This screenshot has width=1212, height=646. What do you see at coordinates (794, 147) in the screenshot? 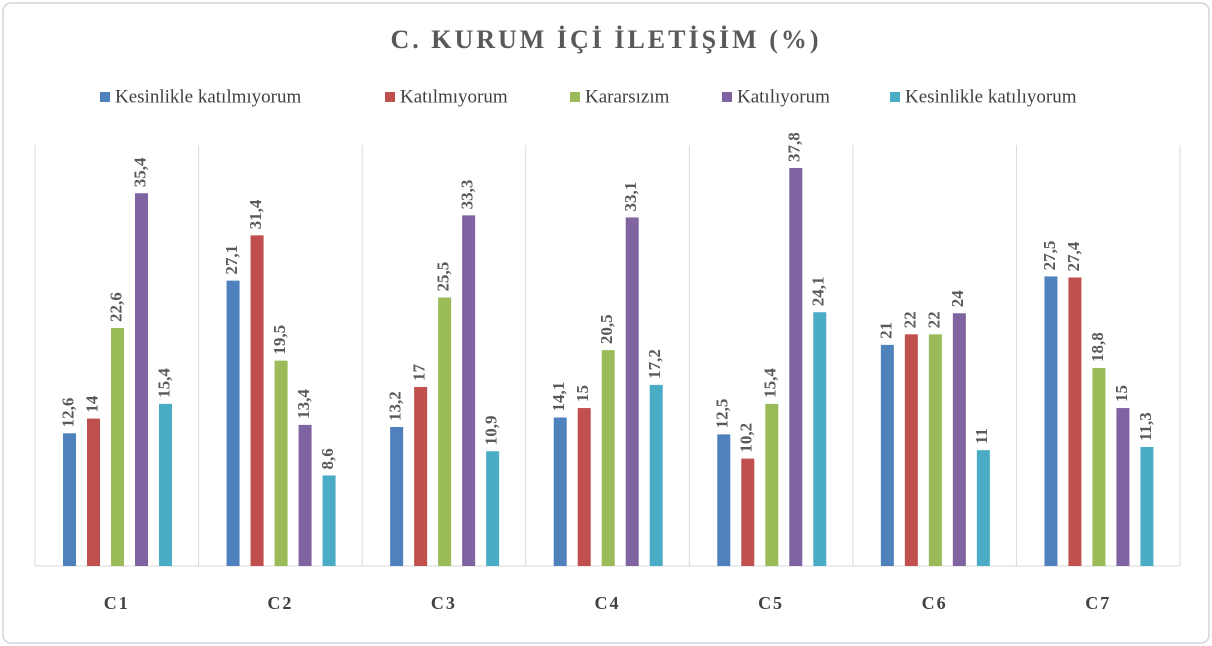
I see `value-label: 37,8` at bounding box center [794, 147].